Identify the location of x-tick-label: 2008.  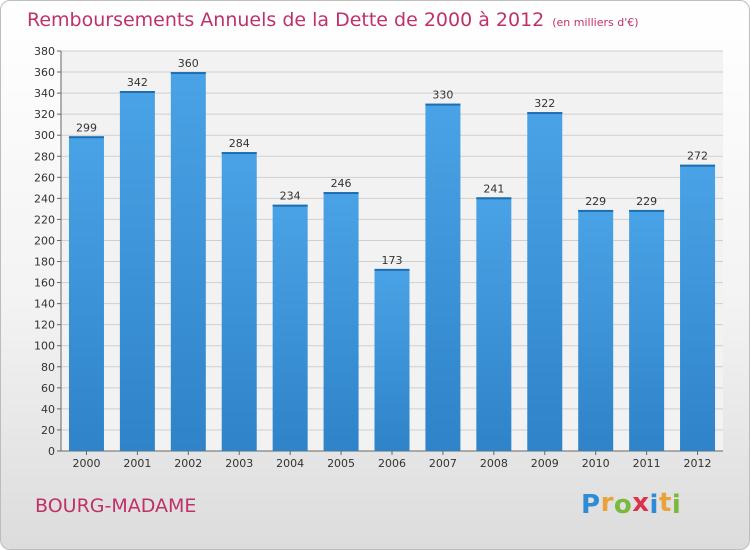
(494, 463).